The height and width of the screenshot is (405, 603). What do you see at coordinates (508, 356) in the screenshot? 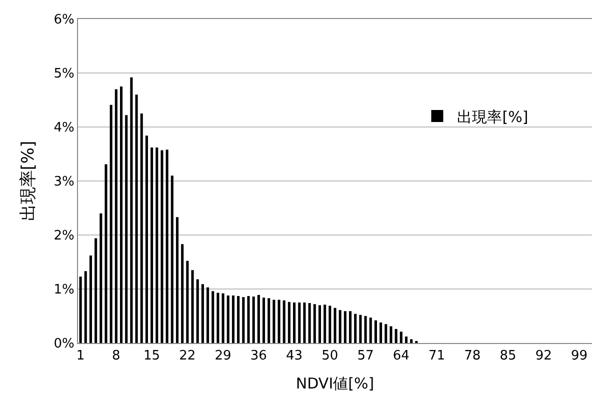
I see `x-tick-label: 85` at bounding box center [508, 356].